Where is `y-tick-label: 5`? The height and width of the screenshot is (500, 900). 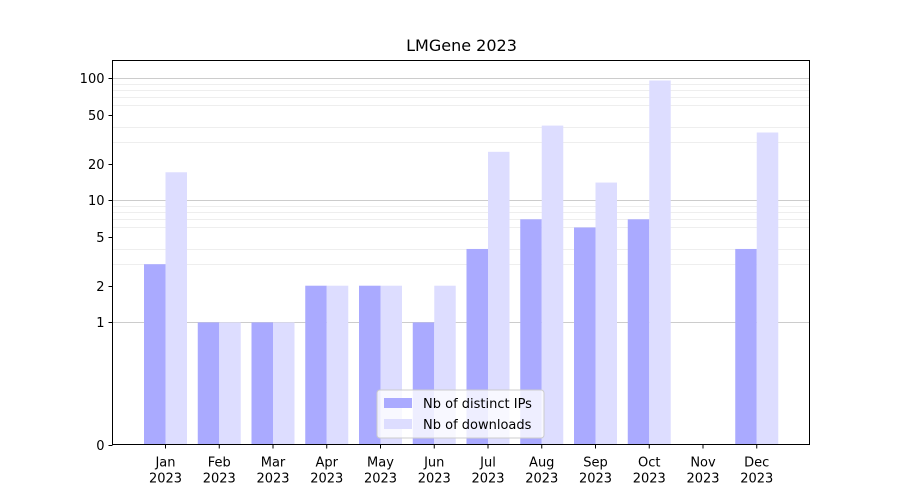
y-tick-label: 5 is located at coordinates (100, 238).